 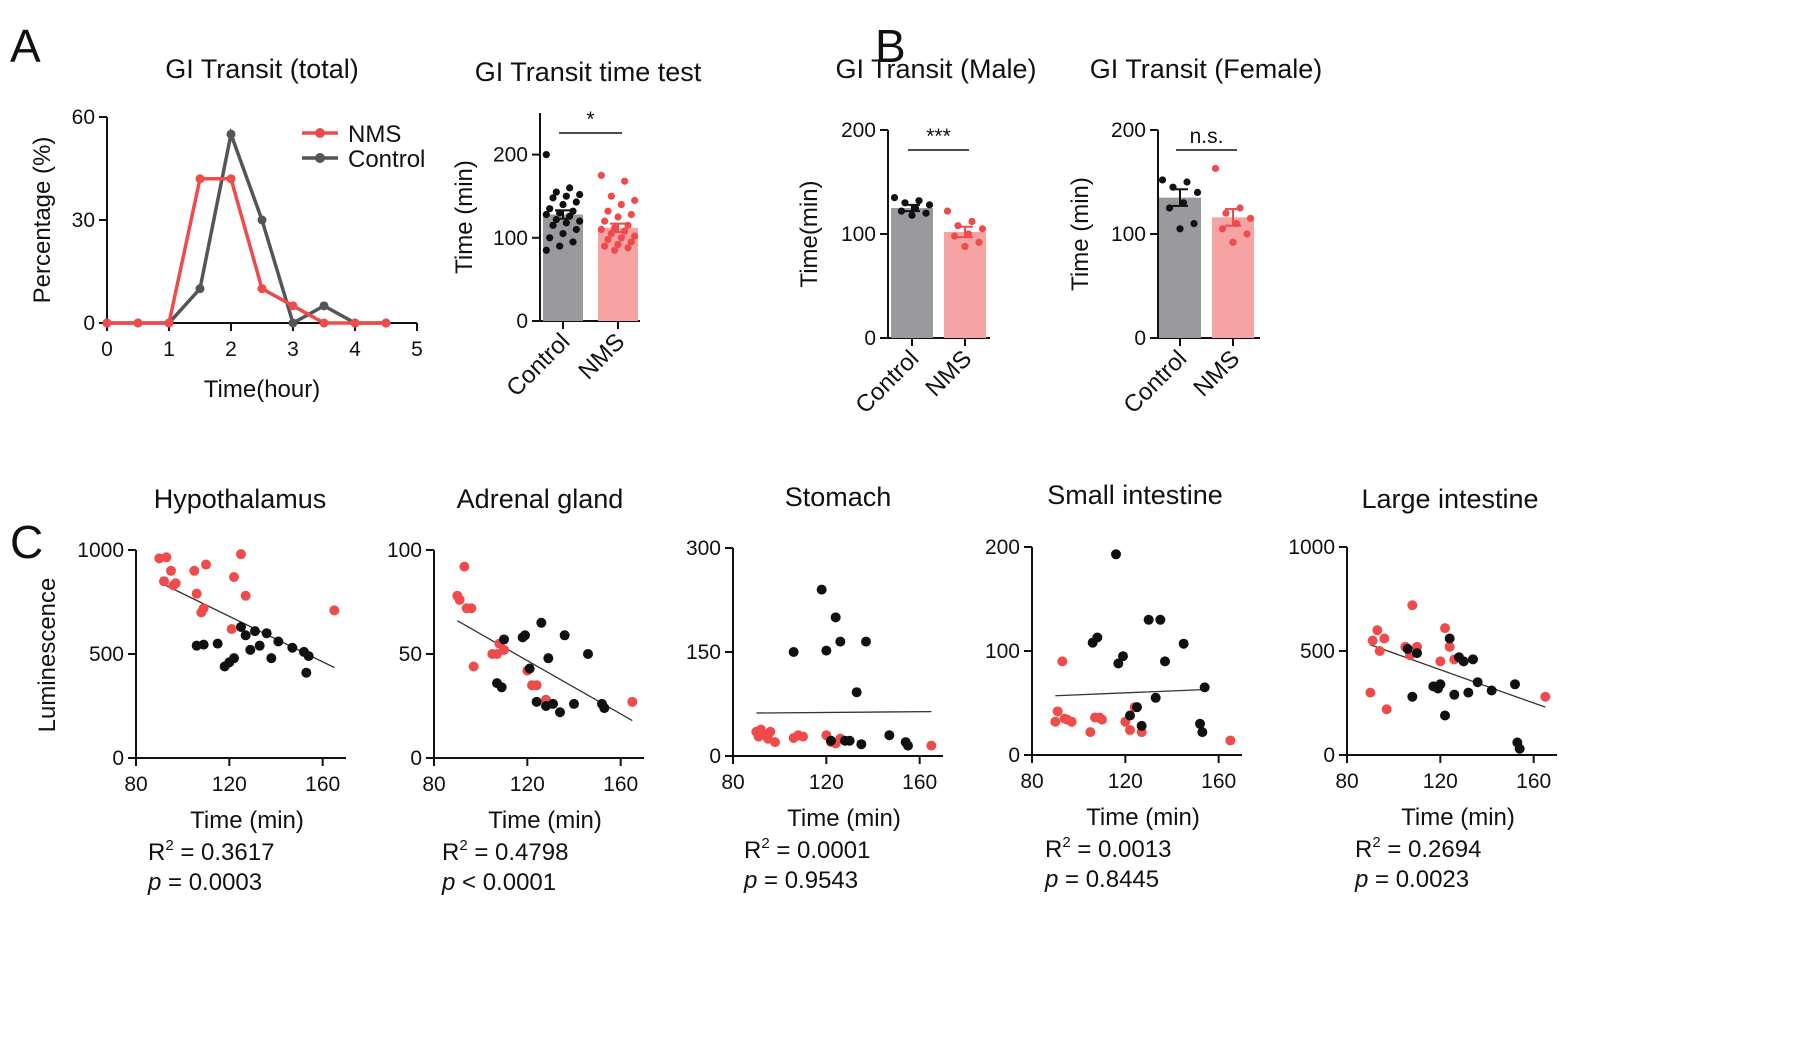 I want to click on legend-label-control: Control, so click(x=386, y=159).